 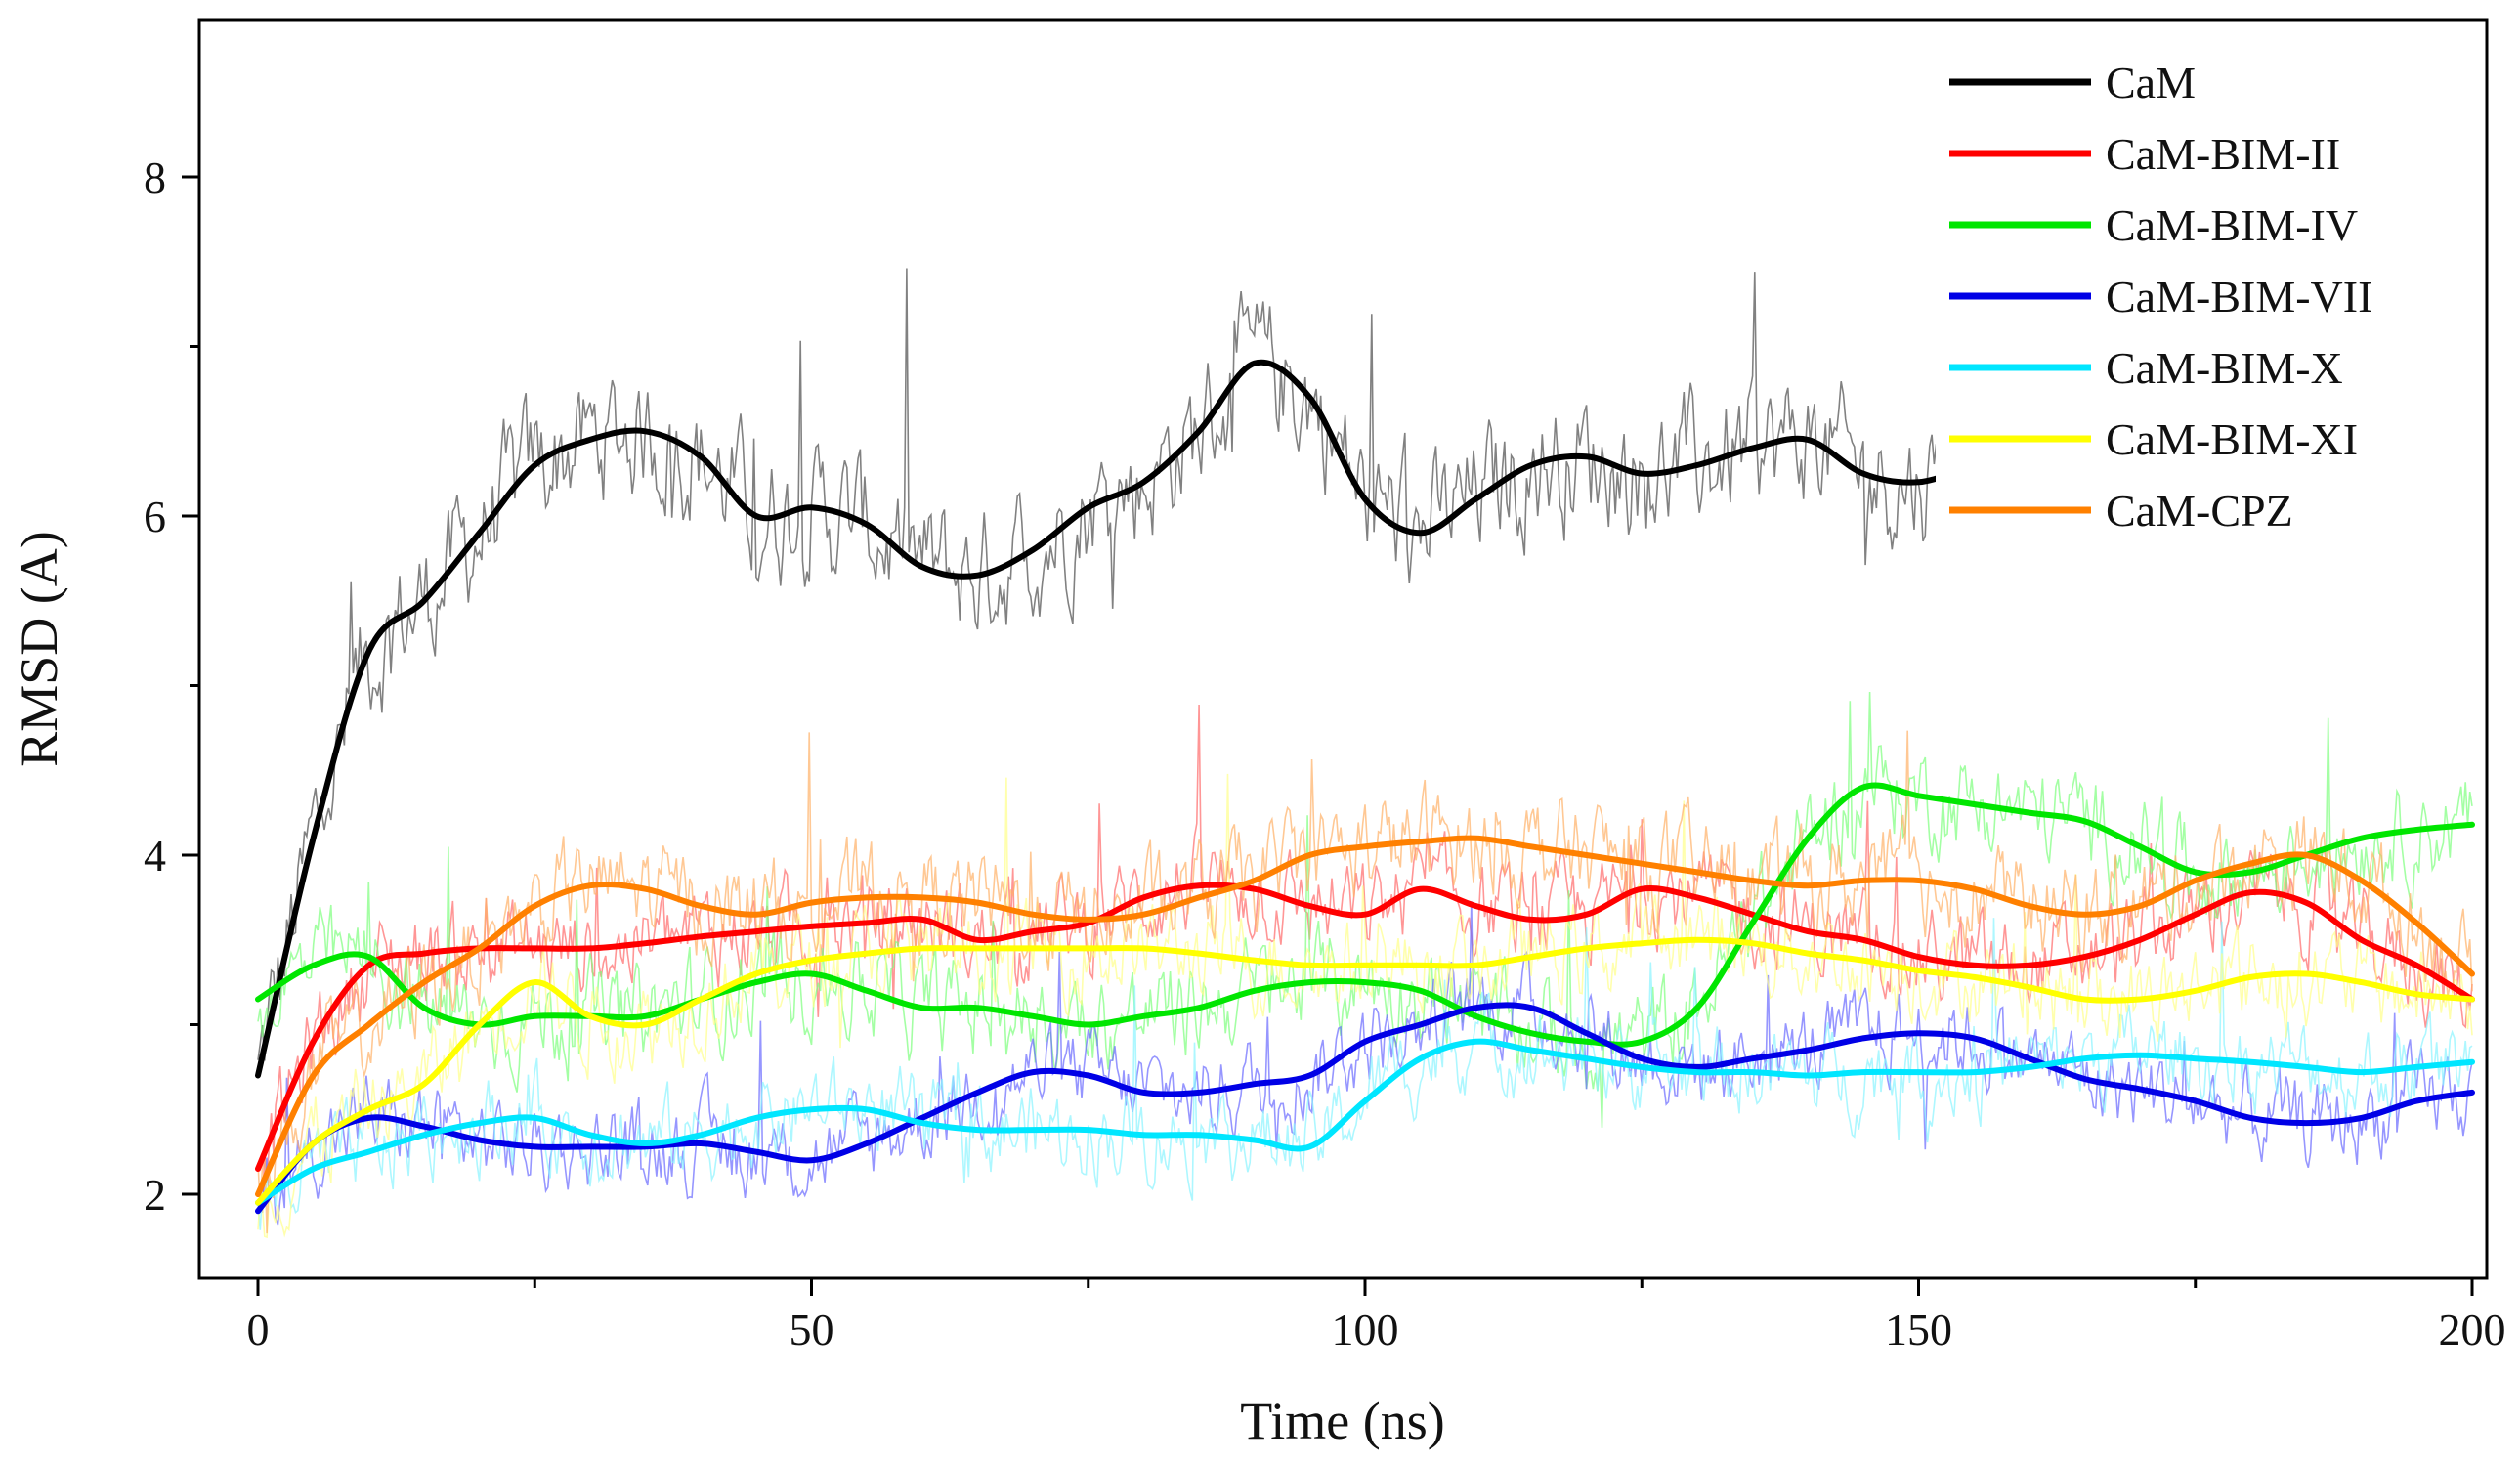 I want to click on series-line-cam-bim-vii, so click(x=1365, y=1109).